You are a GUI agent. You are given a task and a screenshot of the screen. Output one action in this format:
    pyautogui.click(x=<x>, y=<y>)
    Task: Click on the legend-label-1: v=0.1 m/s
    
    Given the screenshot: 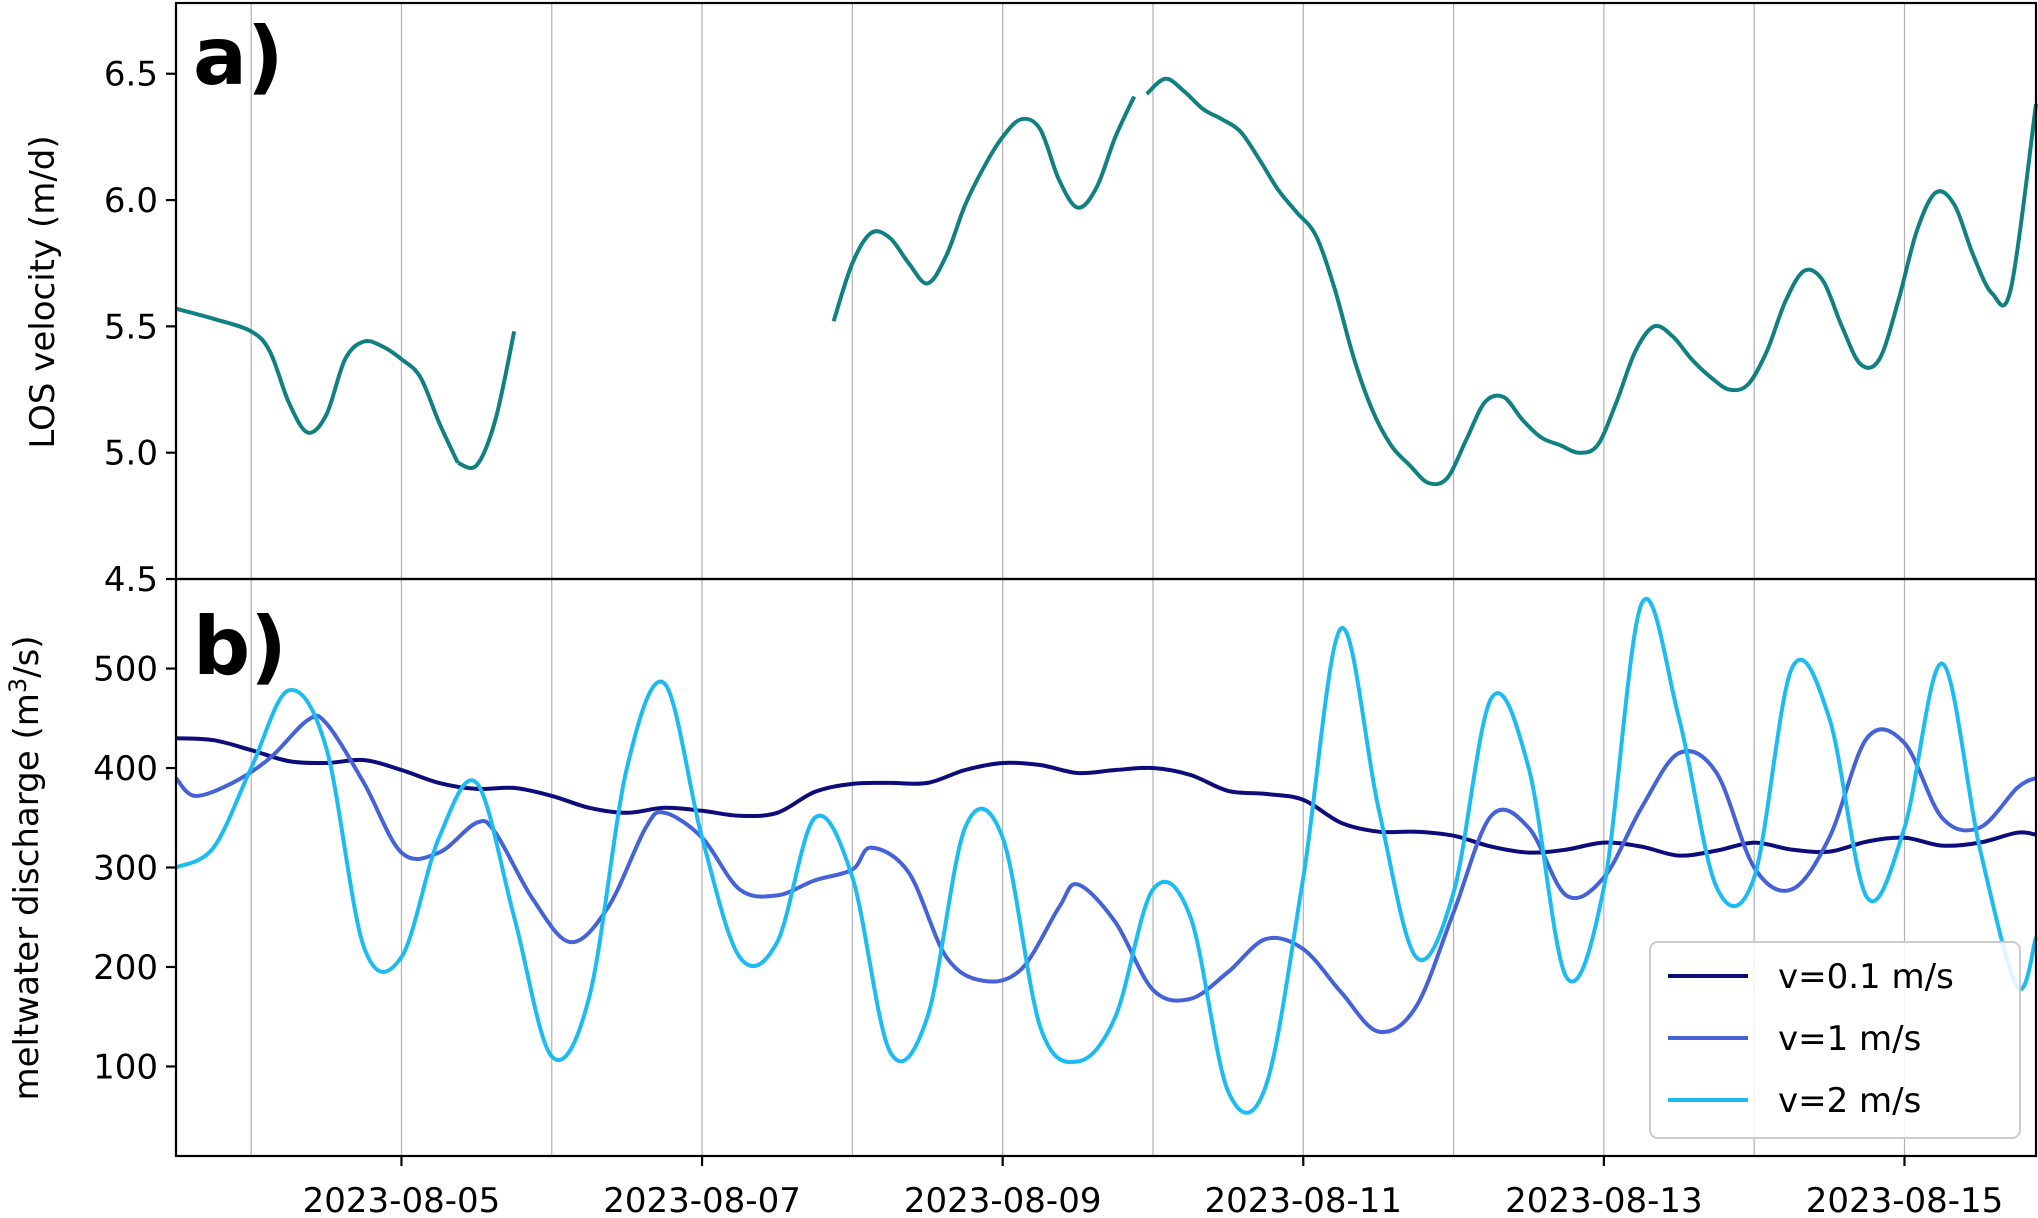 What is the action you would take?
    pyautogui.click(x=1866, y=977)
    